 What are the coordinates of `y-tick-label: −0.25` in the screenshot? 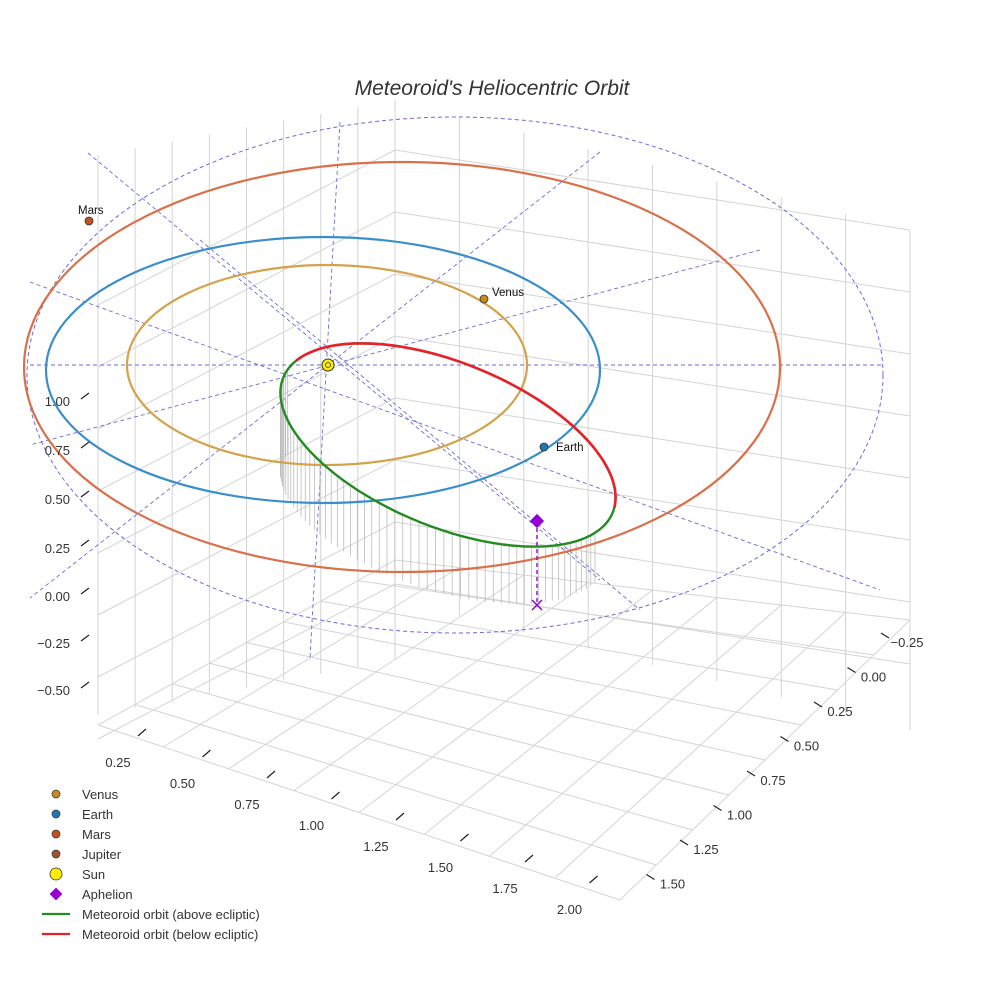 It's located at (907, 642).